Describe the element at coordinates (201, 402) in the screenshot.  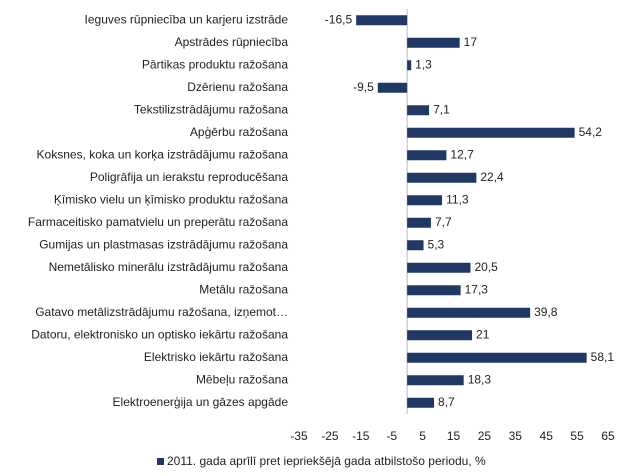
I see `category-label: Elektroenerģija un gāzes apgāde` at that location.